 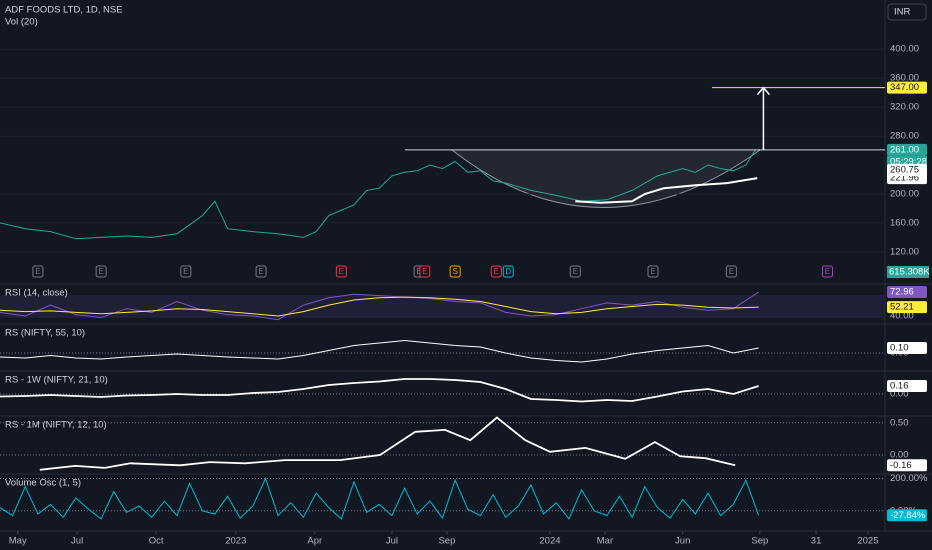 I want to click on symbol-title: ADF FOODS LTD, 1D, NSE, so click(x=64, y=10).